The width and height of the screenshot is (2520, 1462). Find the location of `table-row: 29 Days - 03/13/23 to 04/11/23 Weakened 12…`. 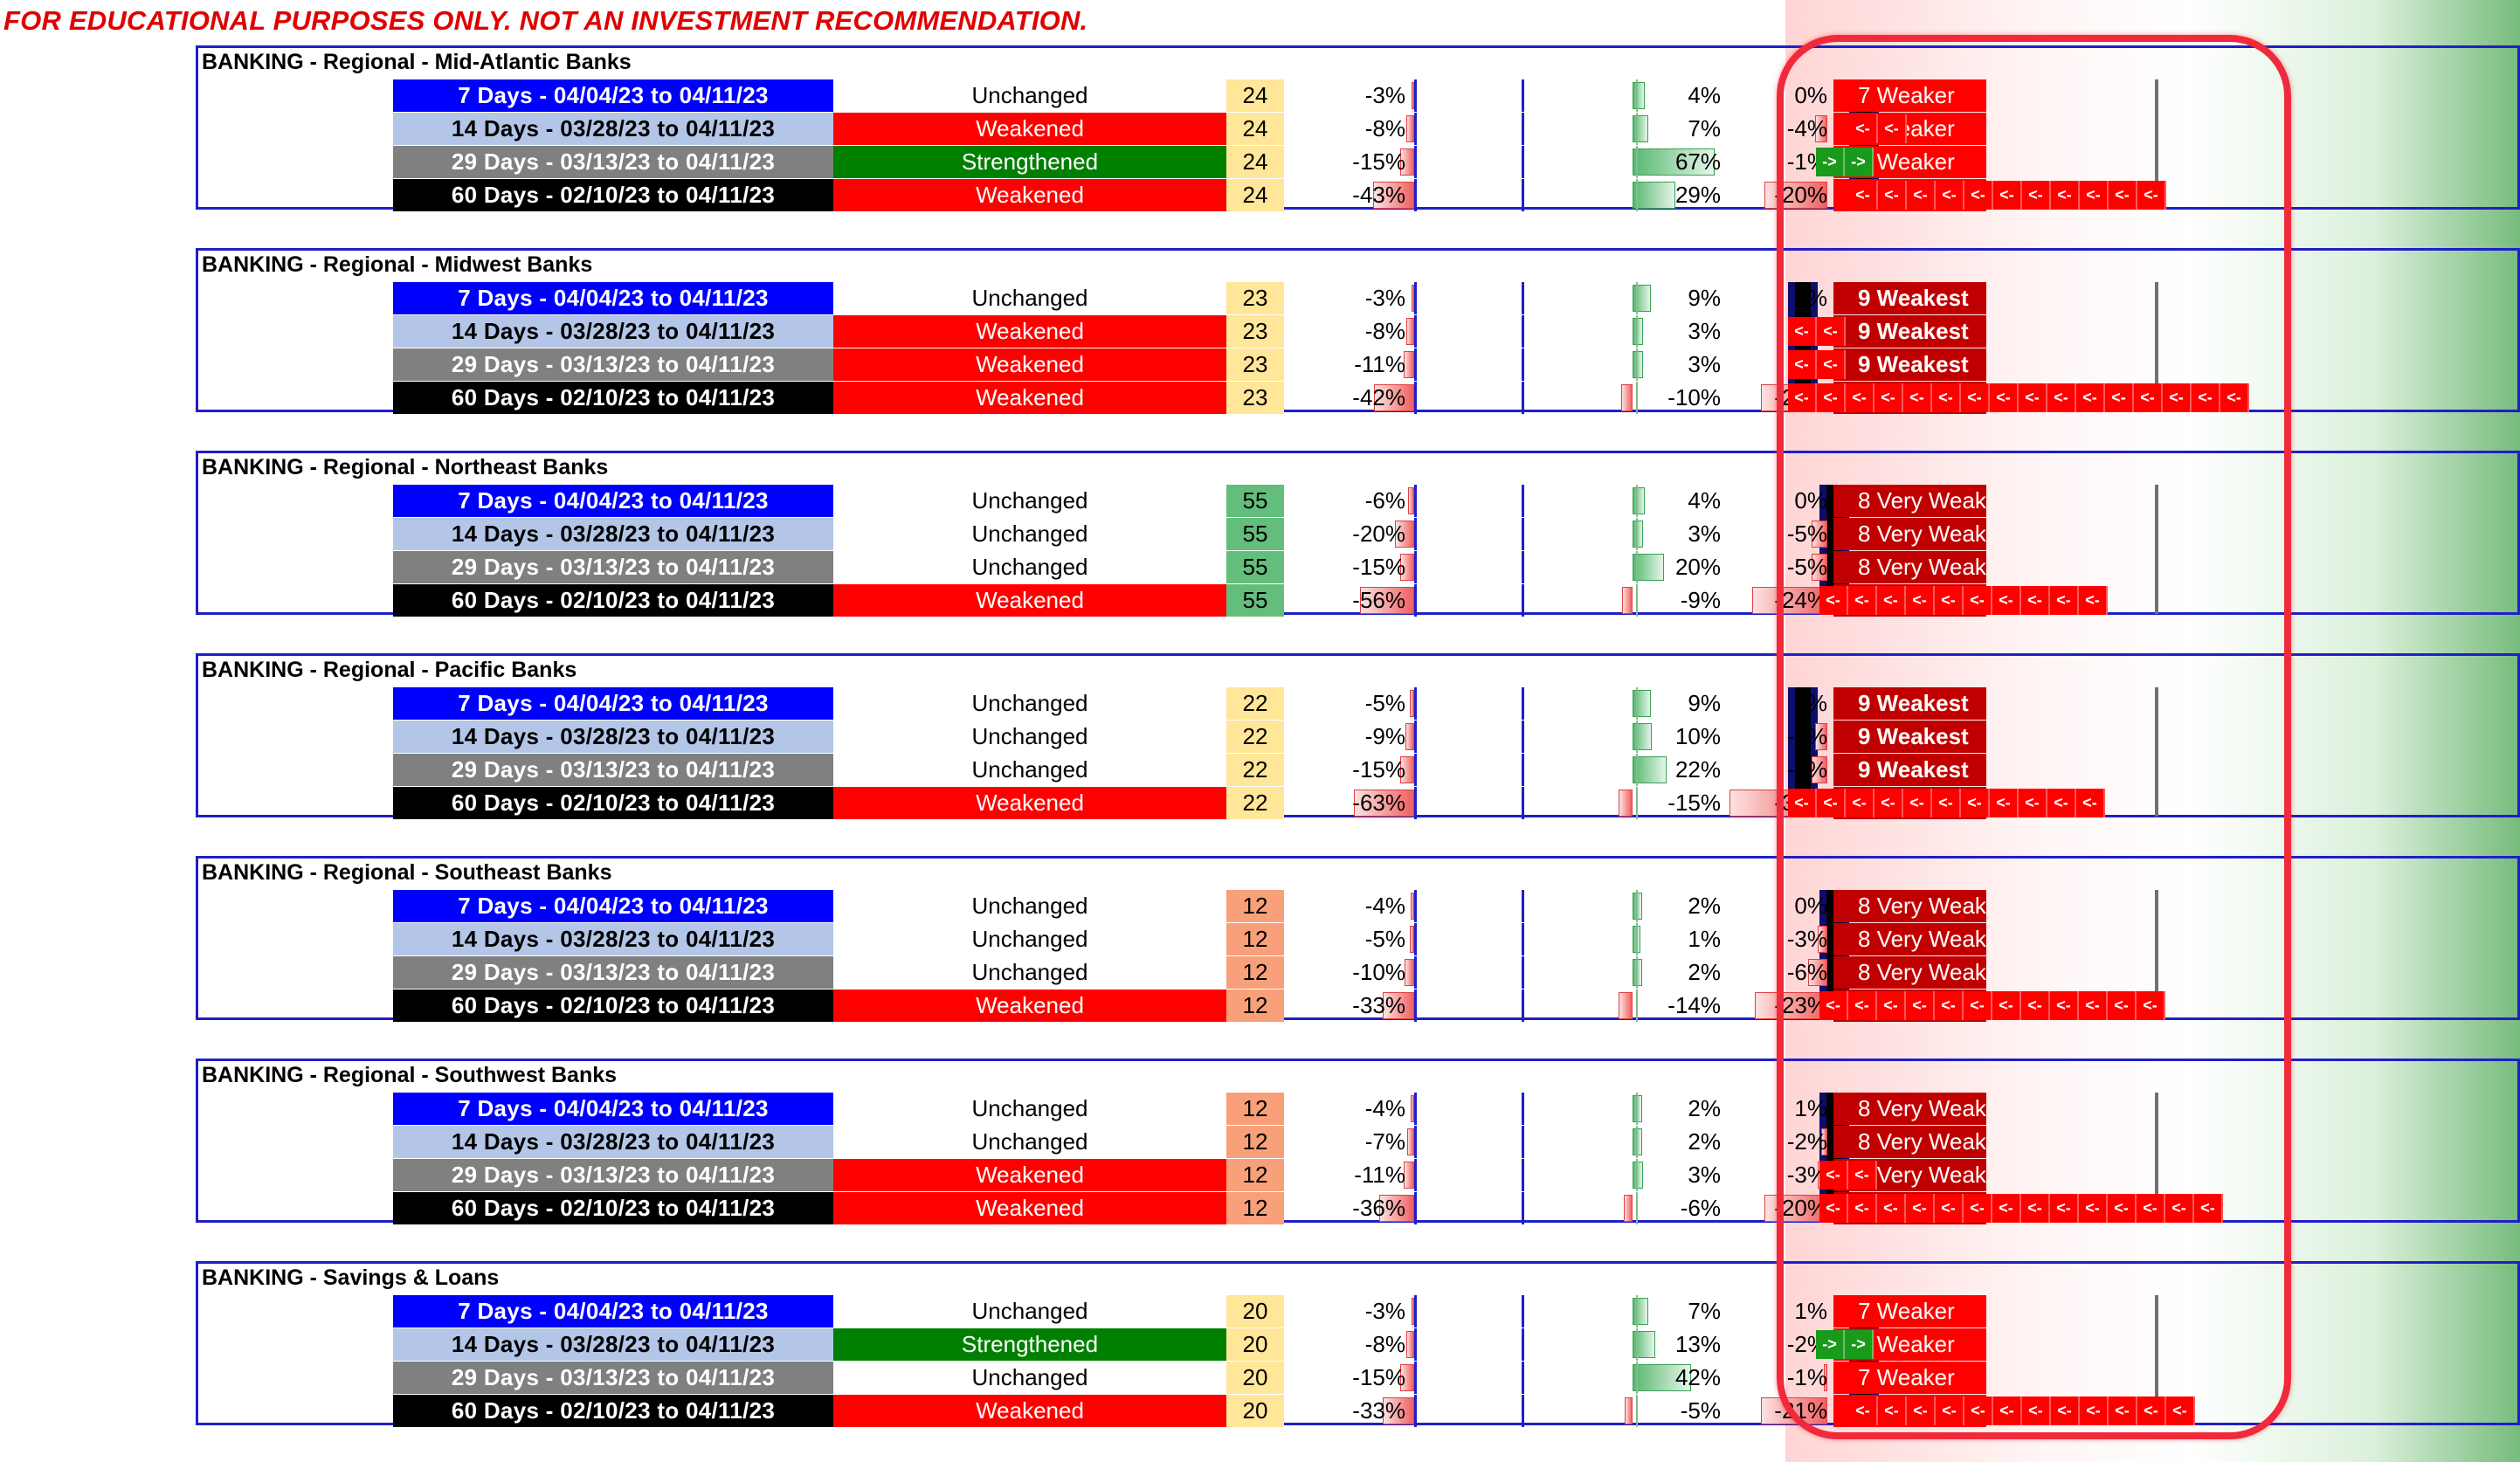

table-row: 29 Days - 03/13/23 to 04/11/23 Weakened 12… is located at coordinates (1357, 1175).